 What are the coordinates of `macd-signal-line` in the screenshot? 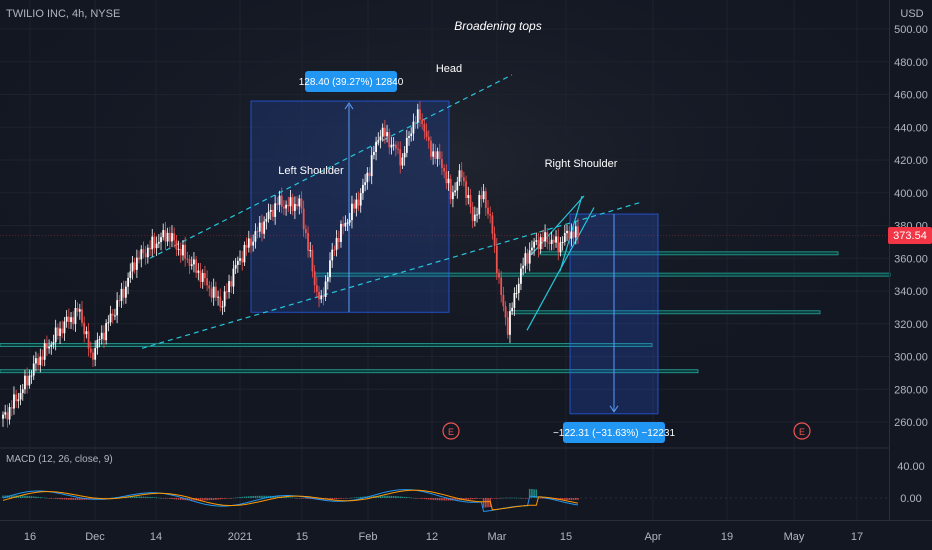 It's located at (290, 500).